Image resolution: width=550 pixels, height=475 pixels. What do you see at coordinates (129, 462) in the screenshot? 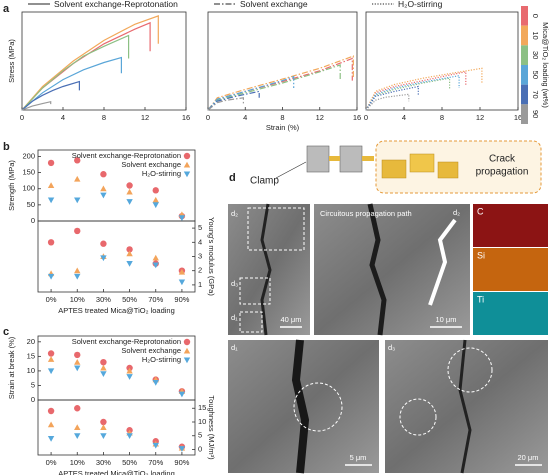
I see `x-tick-label: 50%` at bounding box center [129, 462].